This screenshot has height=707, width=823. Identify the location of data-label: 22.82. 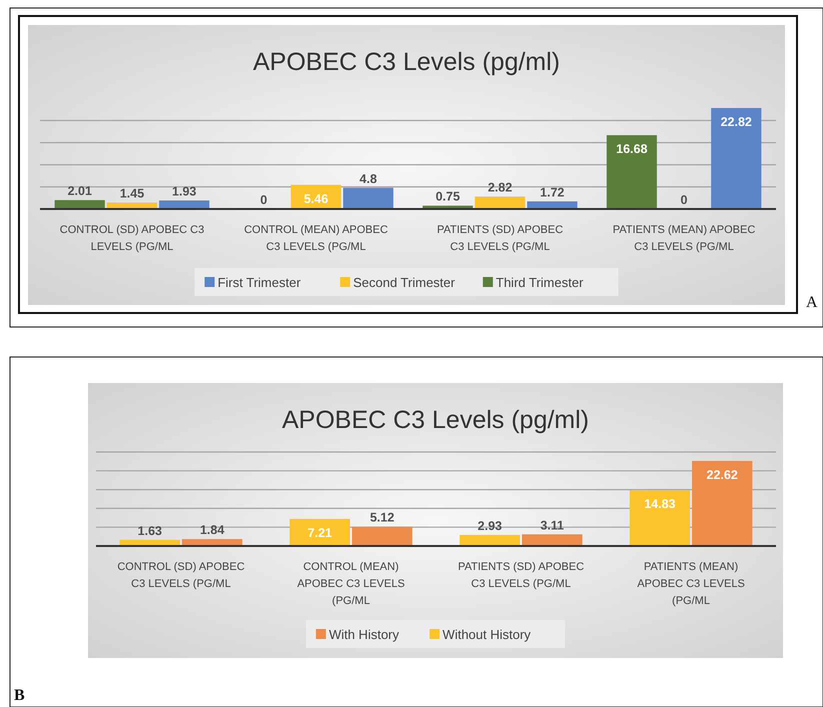
(736, 122).